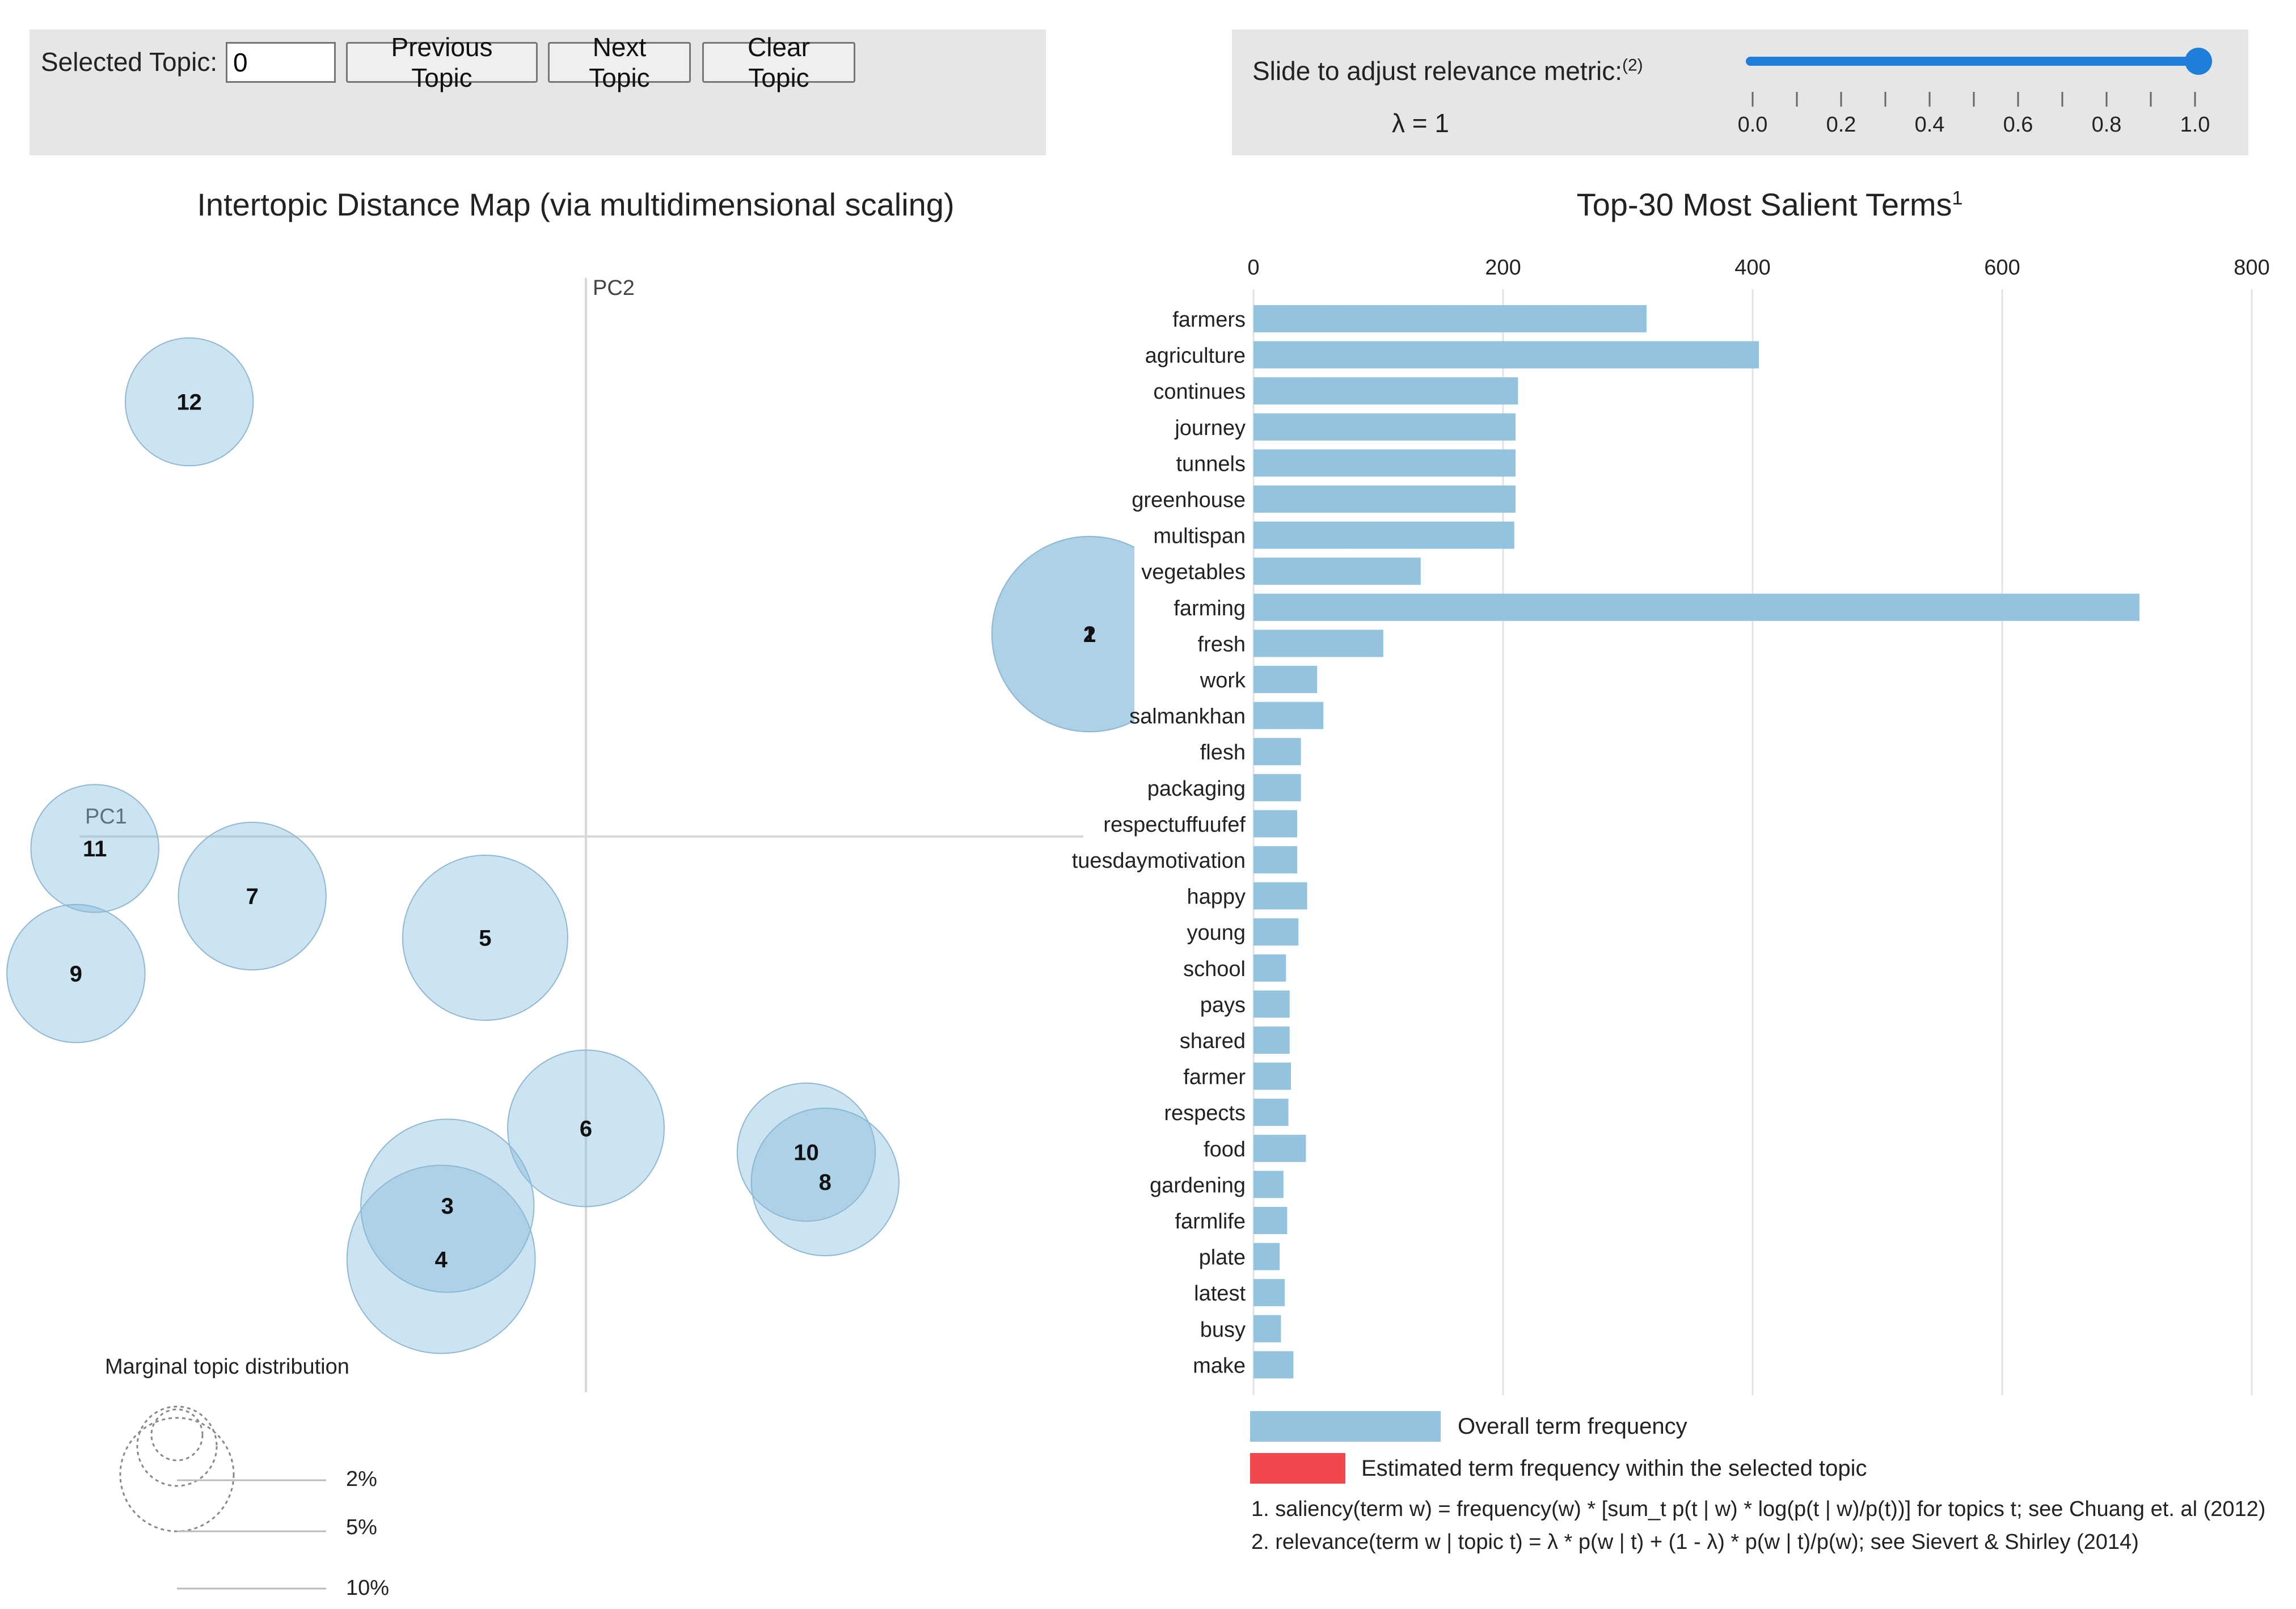 The image size is (2296, 1609). Describe the element at coordinates (442, 62) in the screenshot. I see `previous-topic-button: Previous Topic` at that location.